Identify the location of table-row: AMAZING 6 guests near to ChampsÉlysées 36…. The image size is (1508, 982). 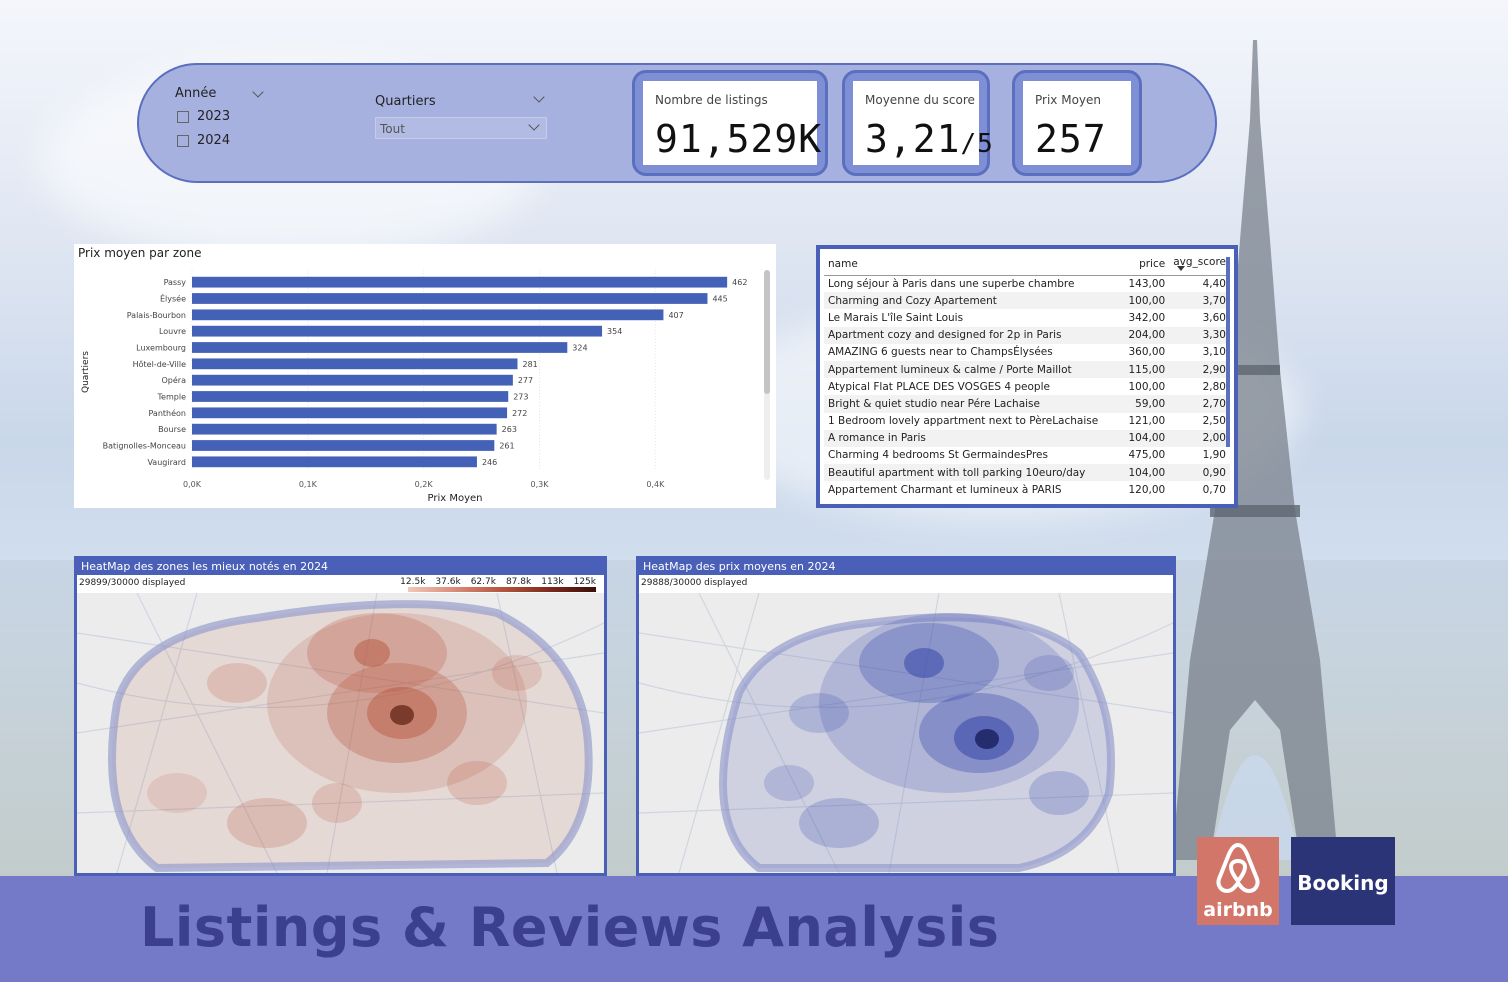
(1027, 352).